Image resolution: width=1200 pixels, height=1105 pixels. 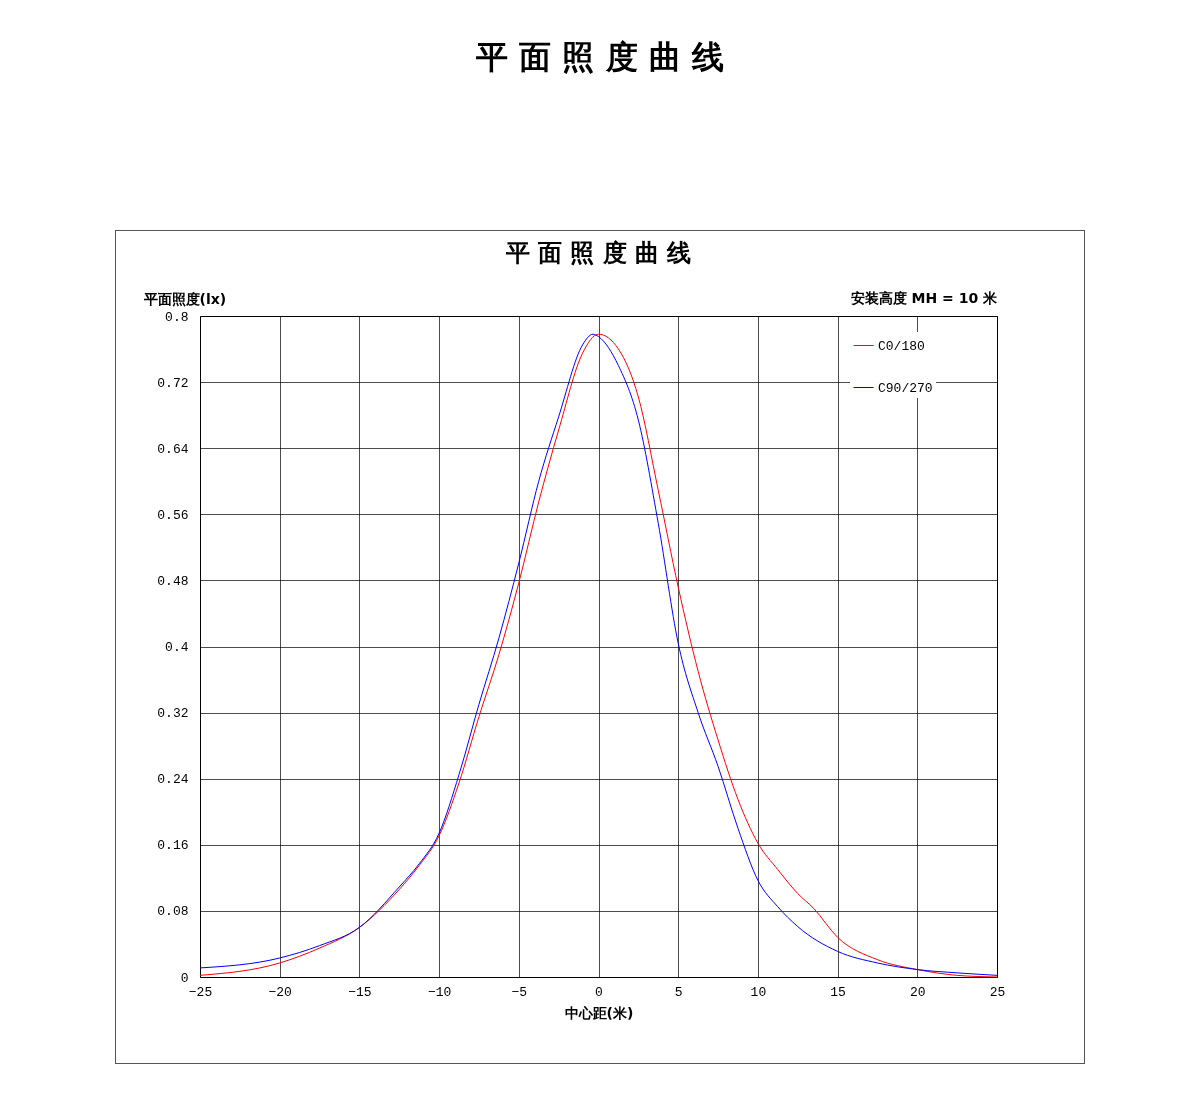 What do you see at coordinates (519, 992) in the screenshot?
I see `x-tick-label: −5` at bounding box center [519, 992].